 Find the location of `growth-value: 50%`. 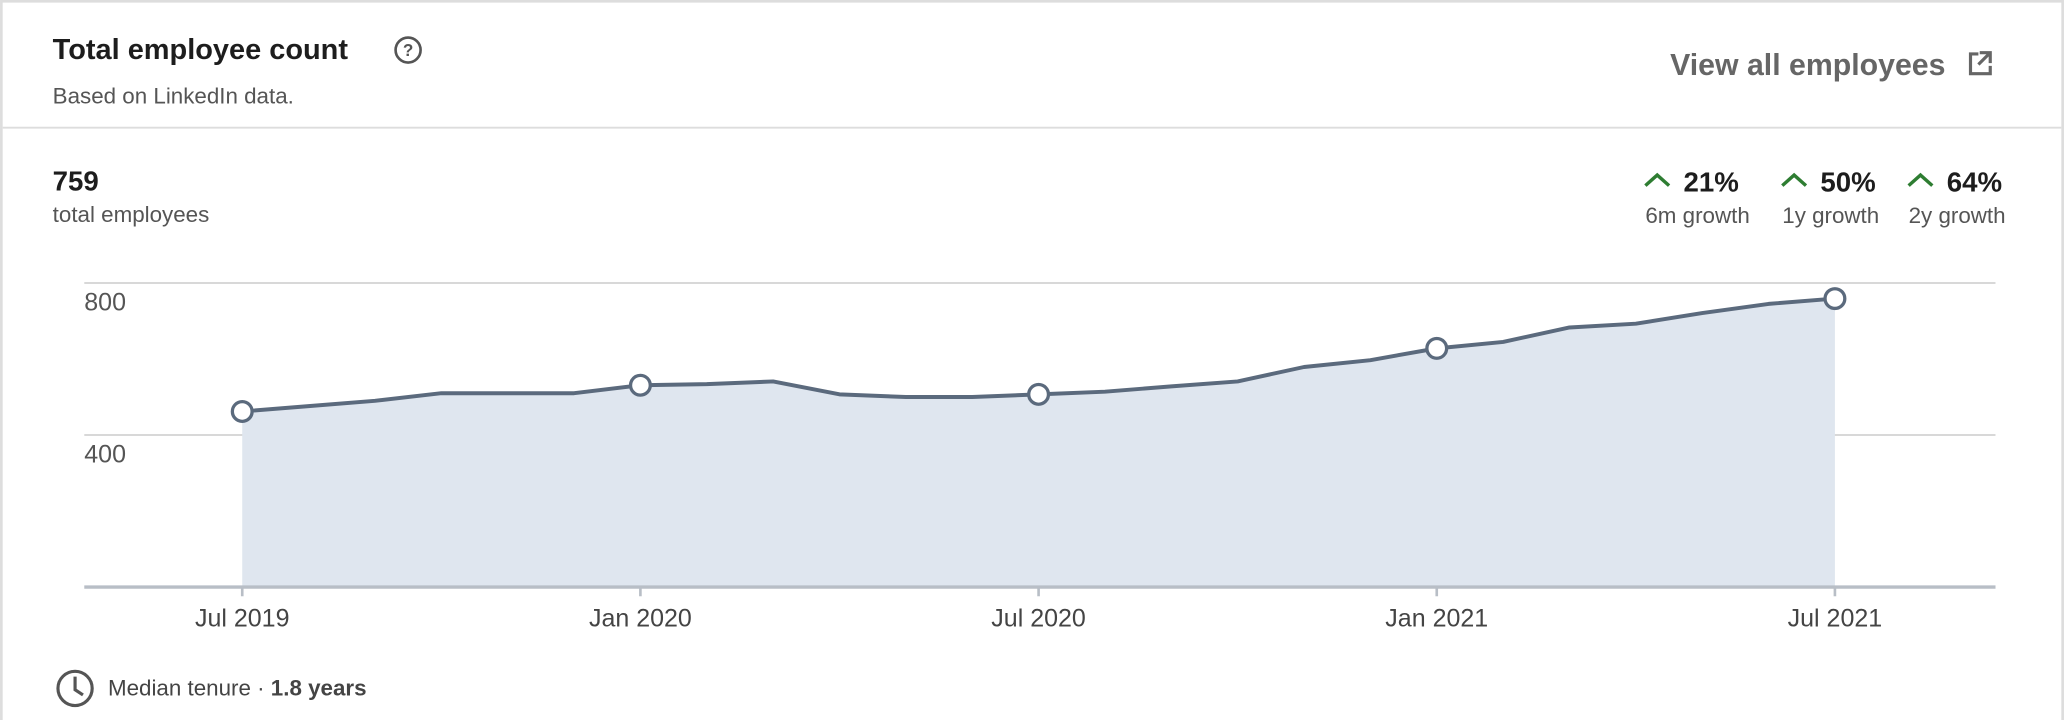

growth-value: 50% is located at coordinates (1847, 182).